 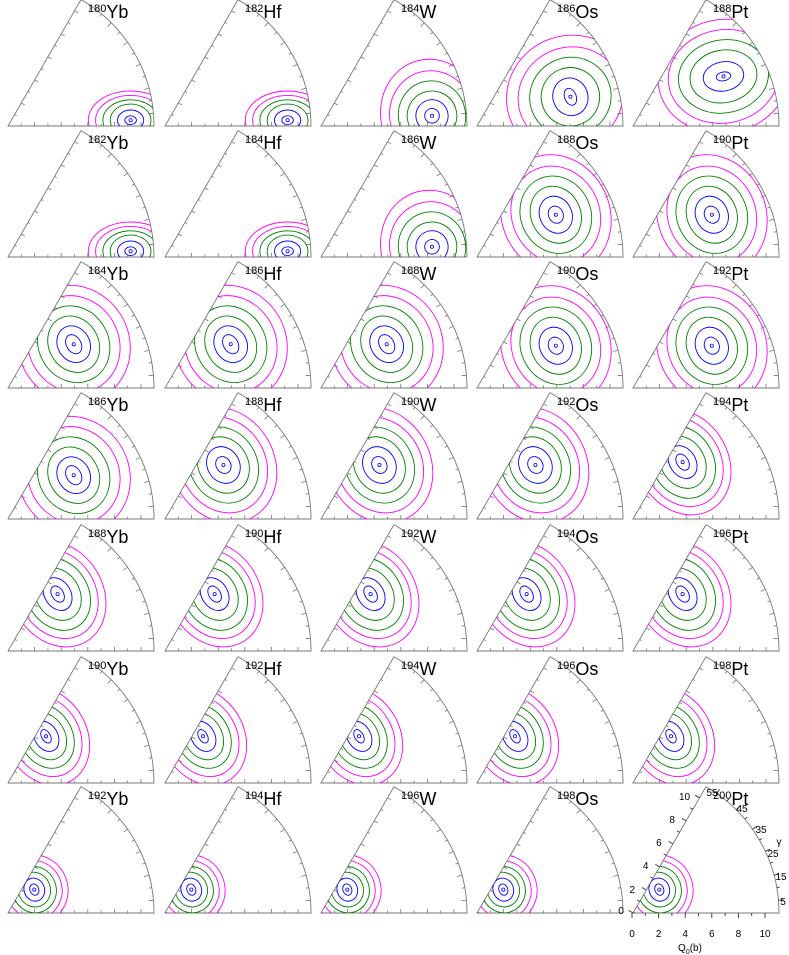 I want to click on x-tick-0: 0, so click(x=632, y=934).